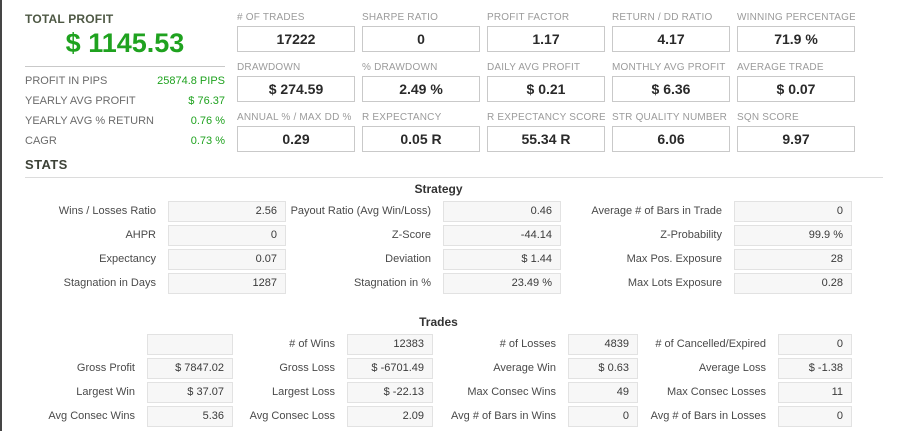  Describe the element at coordinates (671, 89) in the screenshot. I see `metric-value-box: $ 6.36` at that location.